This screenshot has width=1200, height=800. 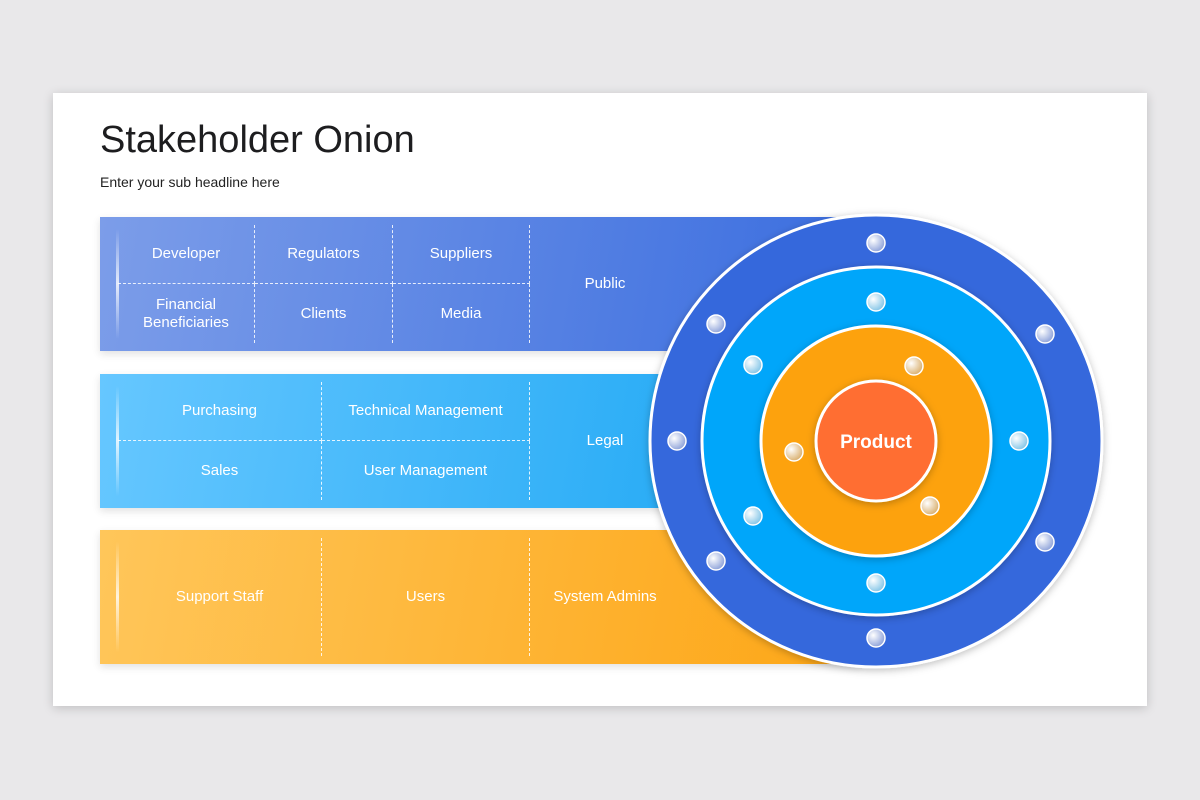 I want to click on cell-user-management: User Management, so click(x=426, y=470).